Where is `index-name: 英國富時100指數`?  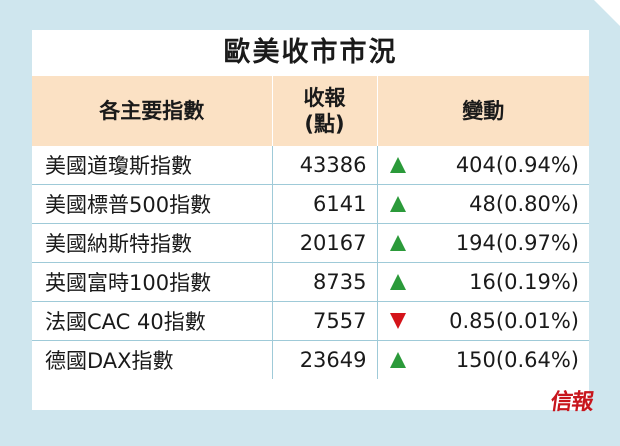 index-name: 英國富時100指數 is located at coordinates (152, 282).